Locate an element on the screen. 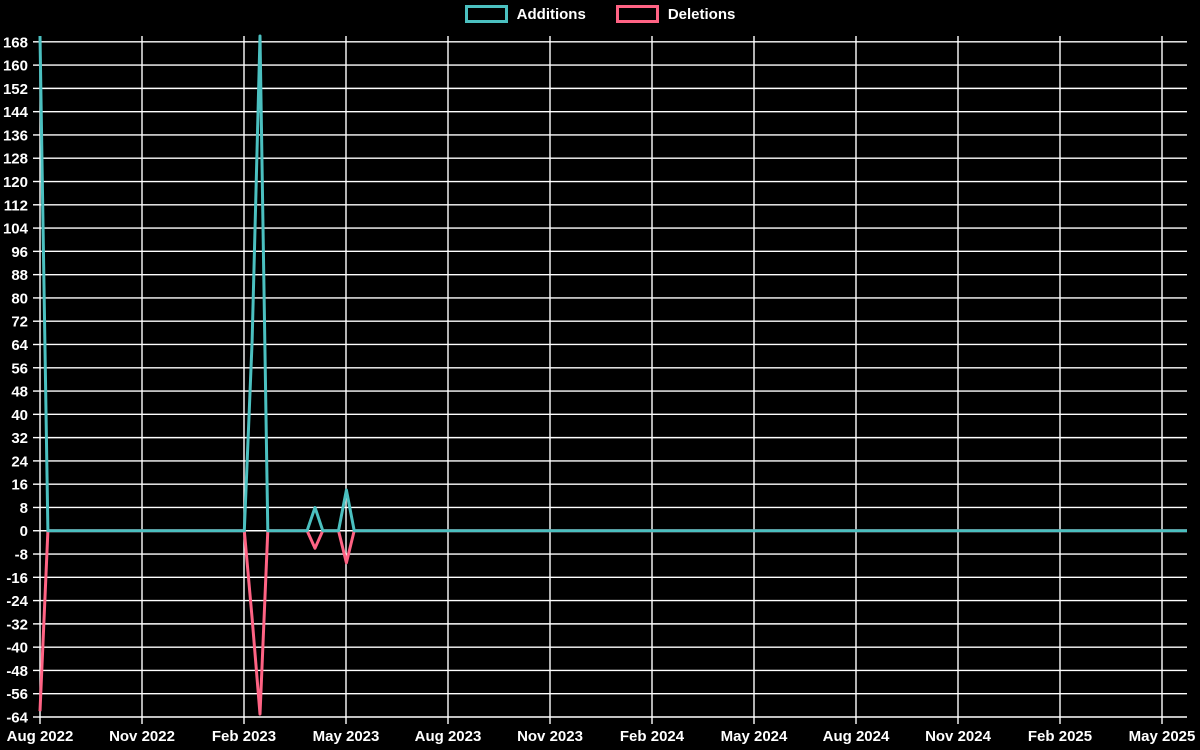 Image resolution: width=1200 pixels, height=750 pixels. y-tick-label: 0 is located at coordinates (24, 531).